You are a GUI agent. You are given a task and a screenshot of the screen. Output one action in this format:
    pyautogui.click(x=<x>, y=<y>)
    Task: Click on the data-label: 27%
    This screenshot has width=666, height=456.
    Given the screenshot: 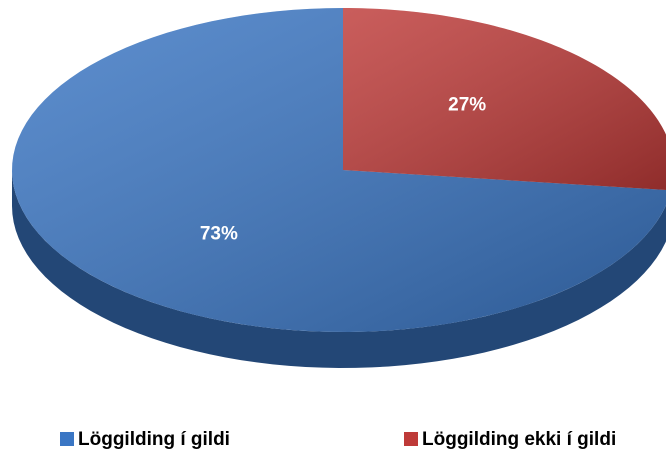 What is the action you would take?
    pyautogui.click(x=467, y=105)
    